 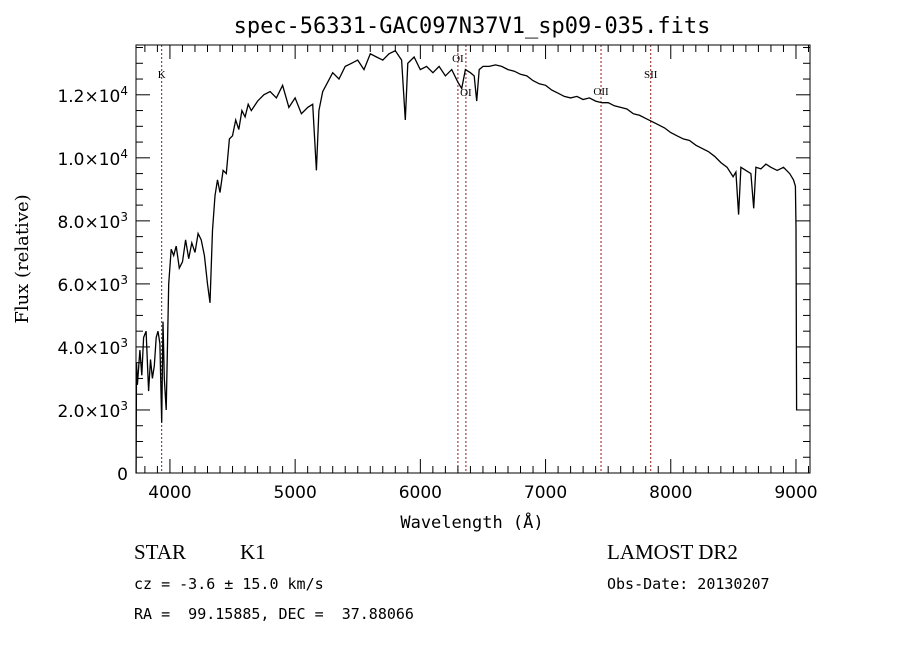 I want to click on x-axis-label: Wavelength (Å), so click(x=471, y=522).